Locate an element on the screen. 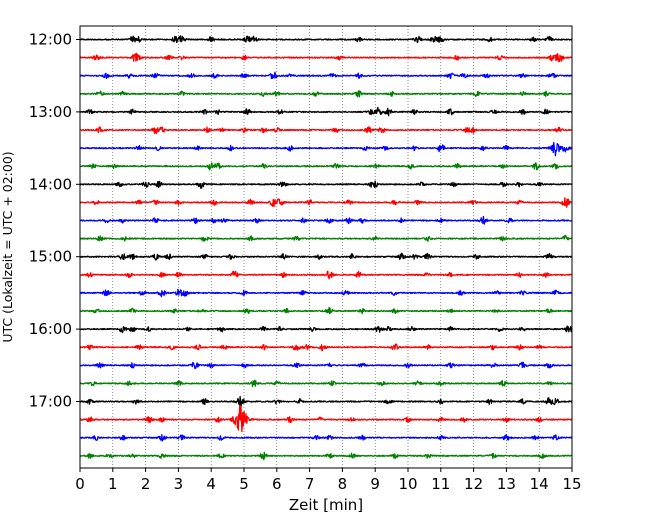 This screenshot has width=650, height=520. y-tick-label: 16:00 is located at coordinates (50, 329).